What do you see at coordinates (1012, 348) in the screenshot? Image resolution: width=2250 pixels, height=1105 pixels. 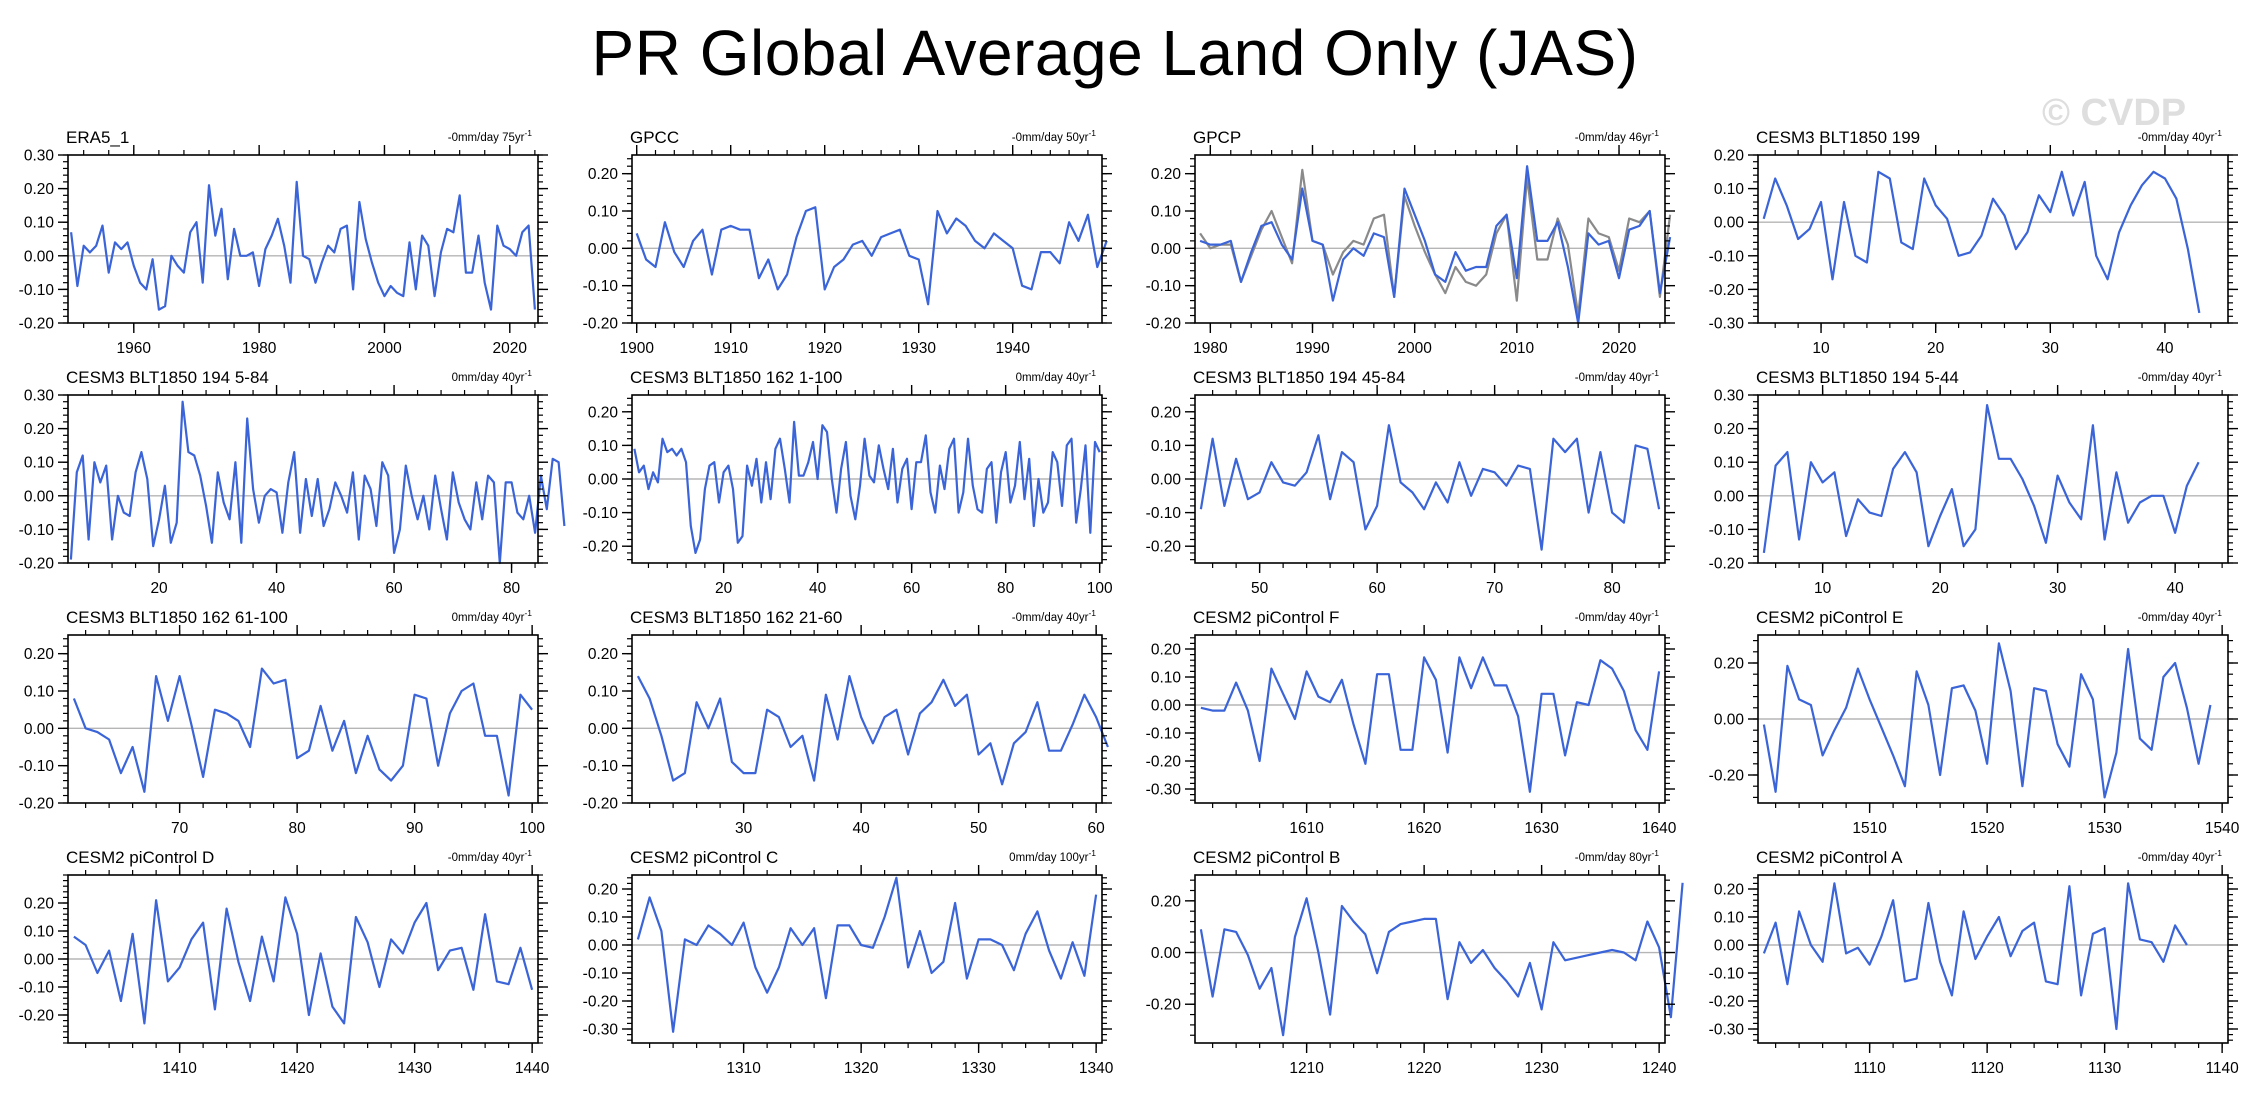 I see `x-tick-label: 1940` at bounding box center [1012, 348].